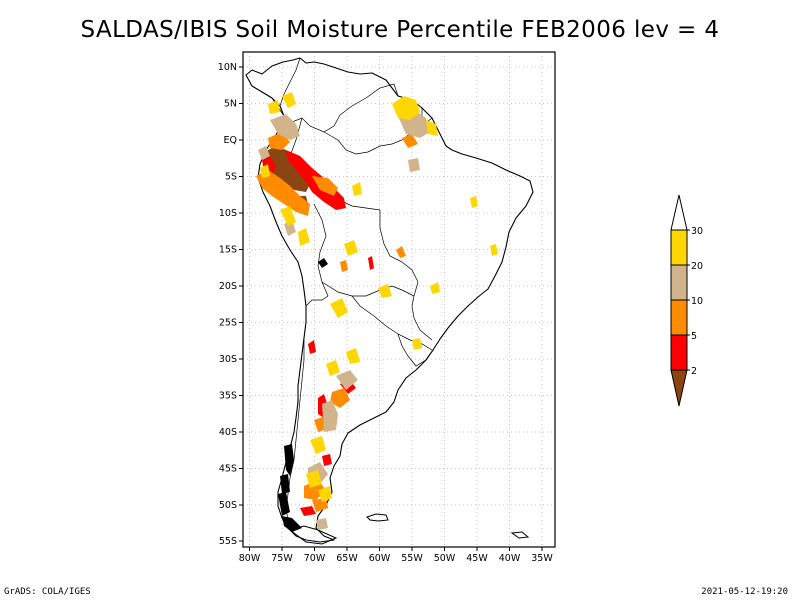 This screenshot has height=600, width=800. What do you see at coordinates (396, 558) in the screenshot?
I see `lon-labels: 80W 75W 70W 65W 60W 55W 50W 45W 40W 35W` at bounding box center [396, 558].